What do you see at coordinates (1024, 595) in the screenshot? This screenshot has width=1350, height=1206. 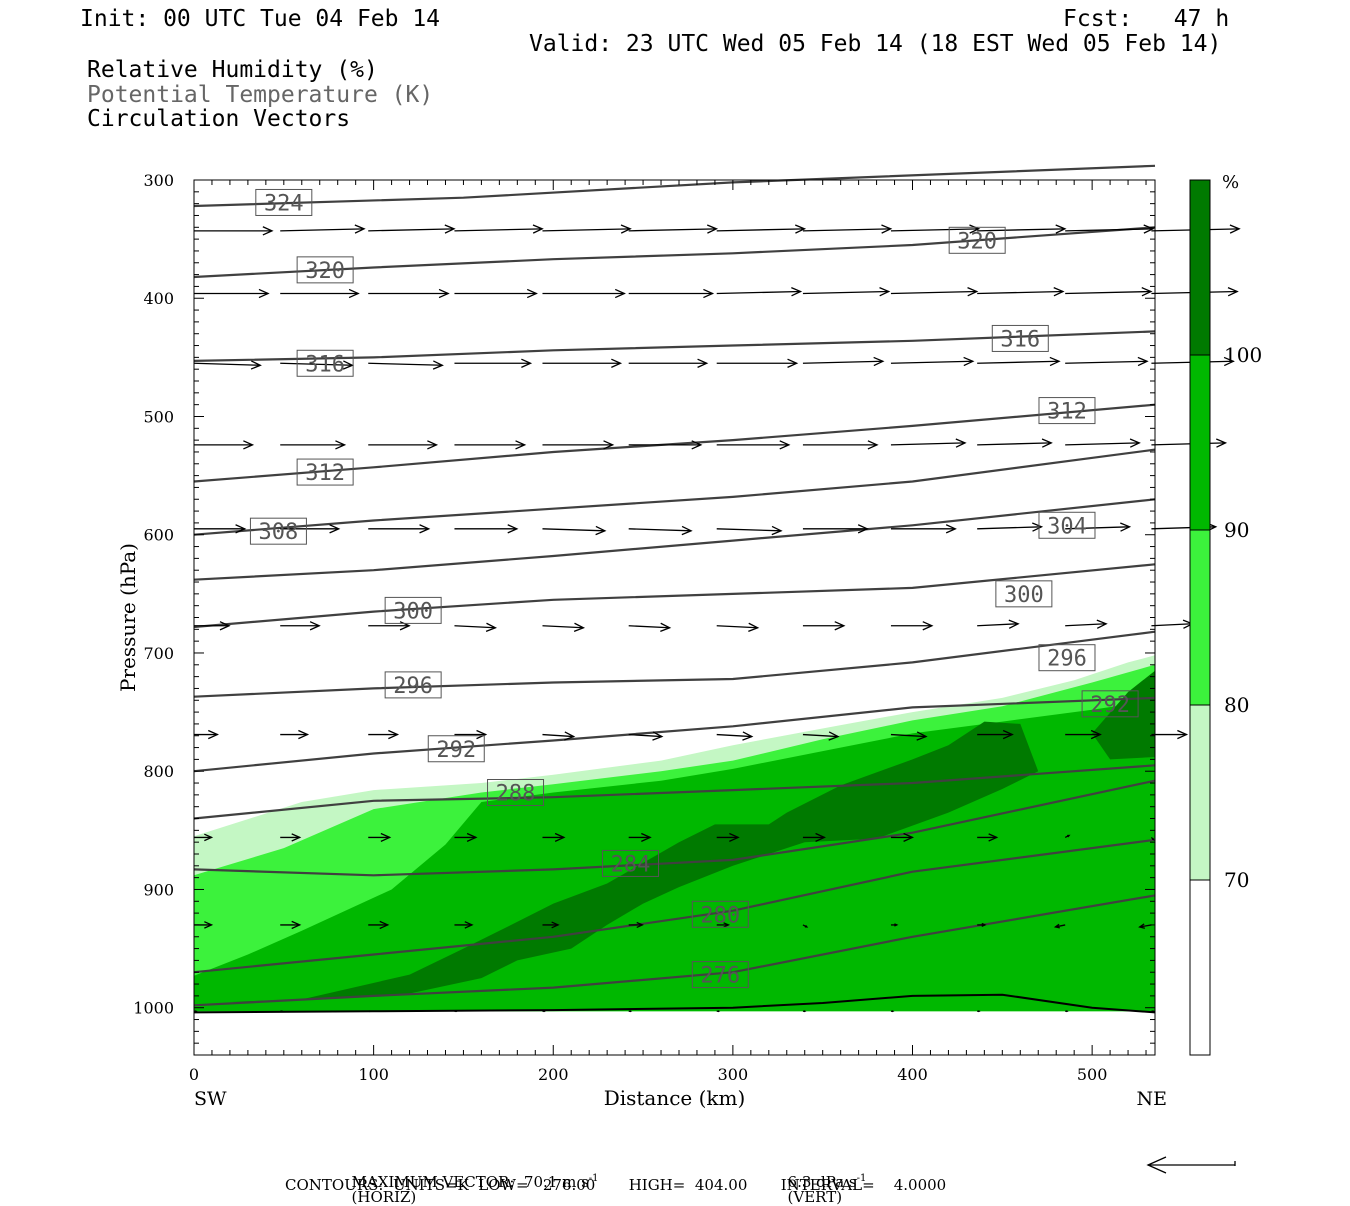 I see `contour-label-text: 300` at bounding box center [1024, 595].